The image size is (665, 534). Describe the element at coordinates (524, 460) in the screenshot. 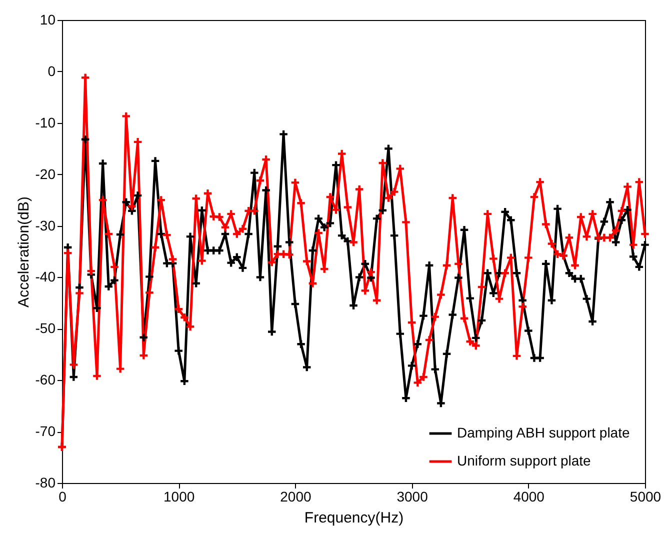

I see `legend-label: Uniform support plate` at that location.